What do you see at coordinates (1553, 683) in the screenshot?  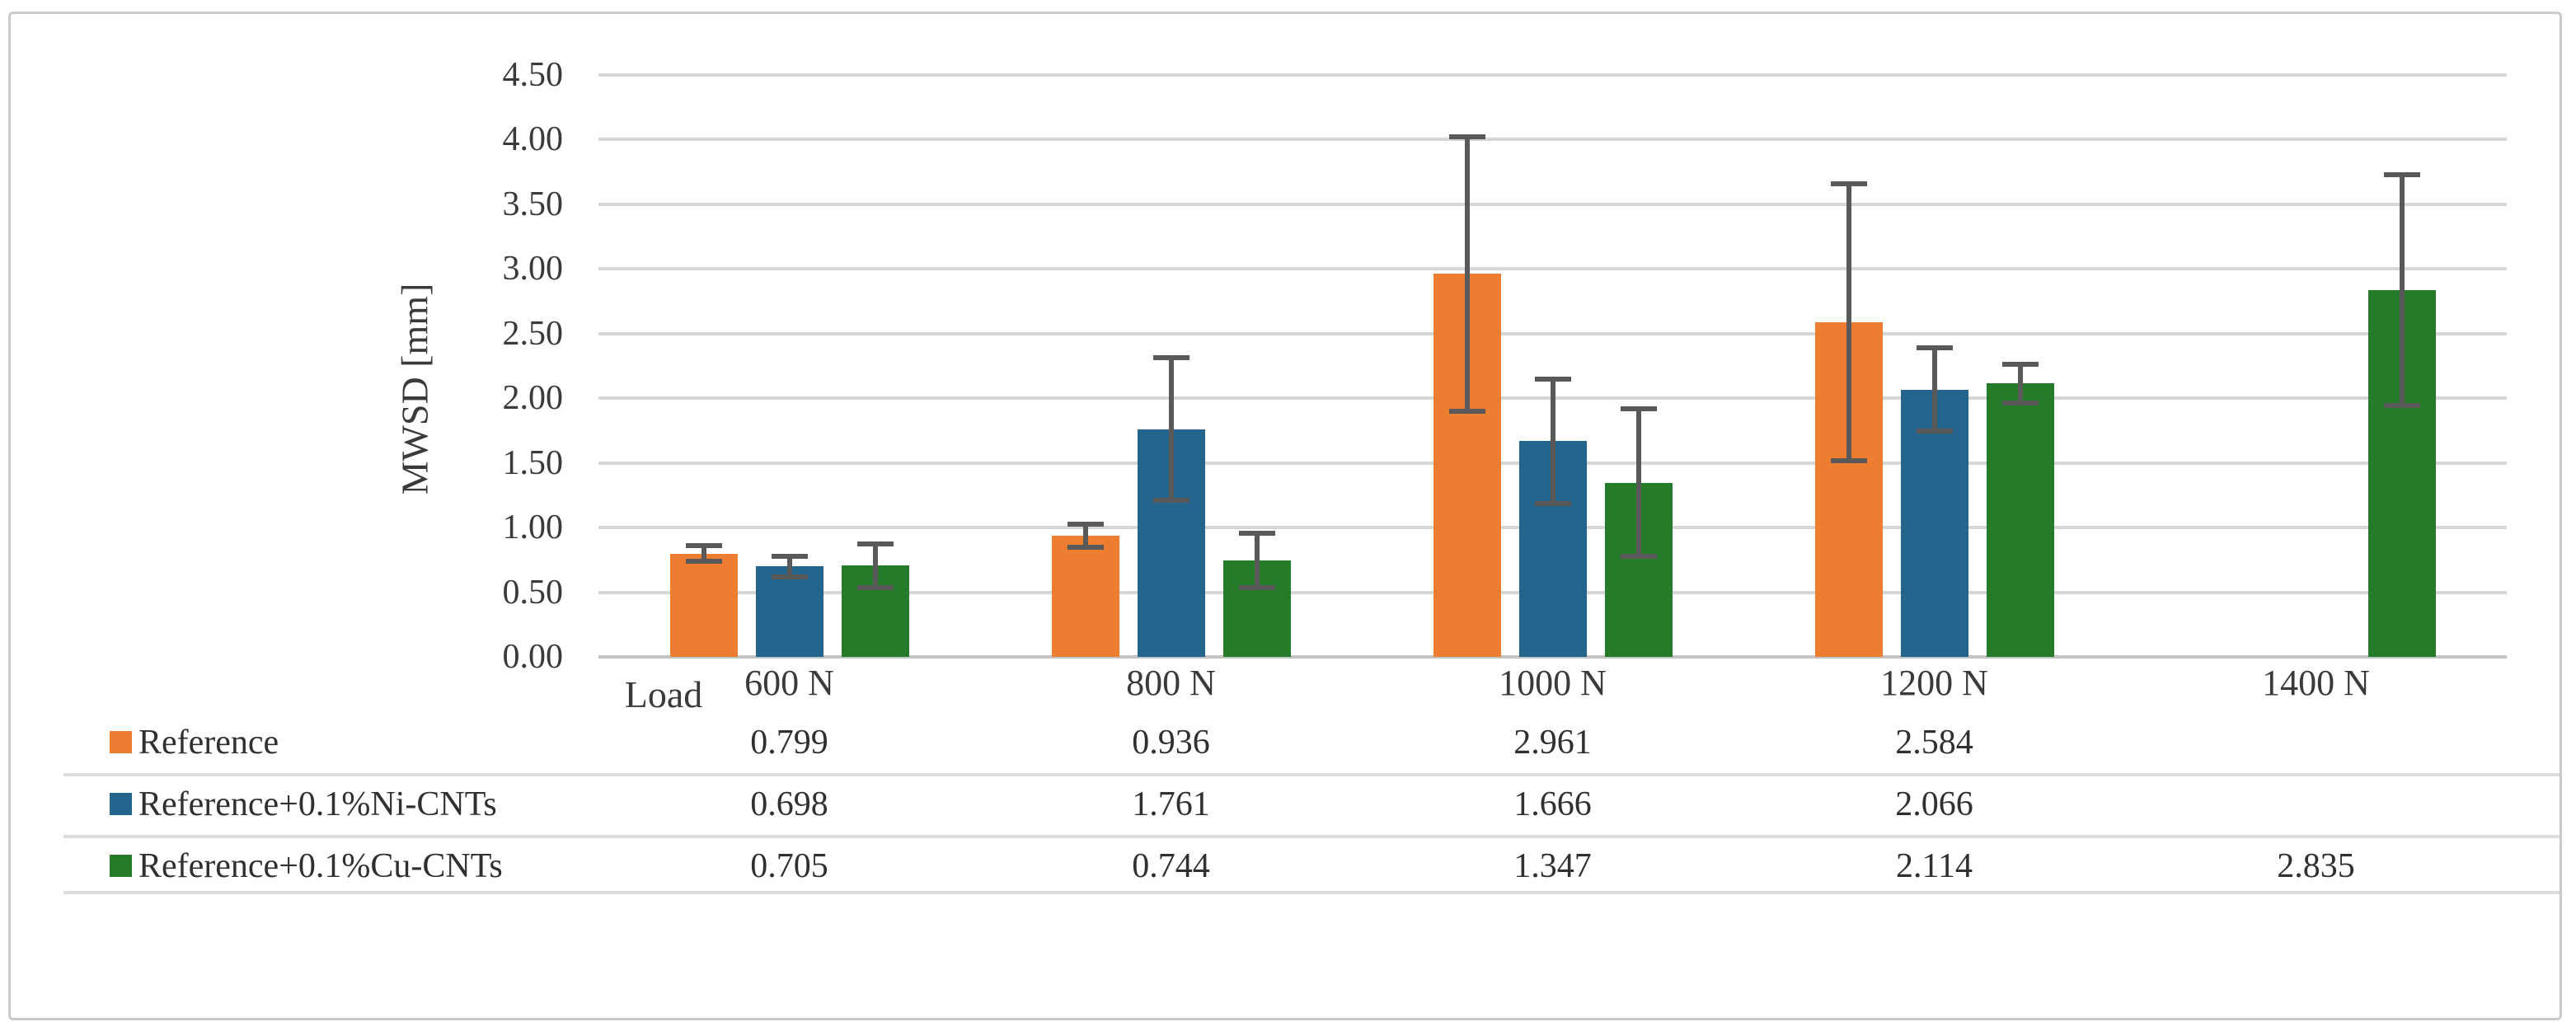 I see `x-axis-category-label: 1000 N` at bounding box center [1553, 683].